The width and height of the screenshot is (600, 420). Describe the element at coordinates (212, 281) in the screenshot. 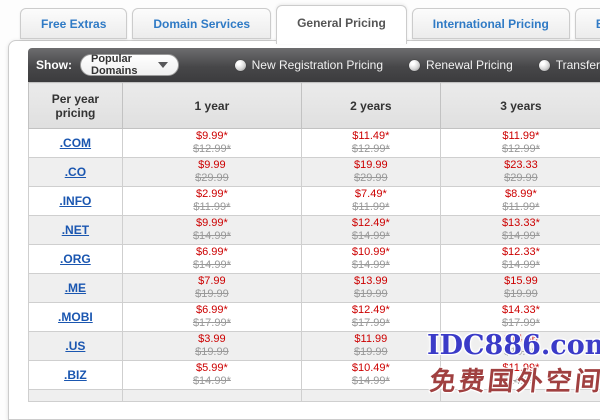

I see `price-current: $7.99` at that location.